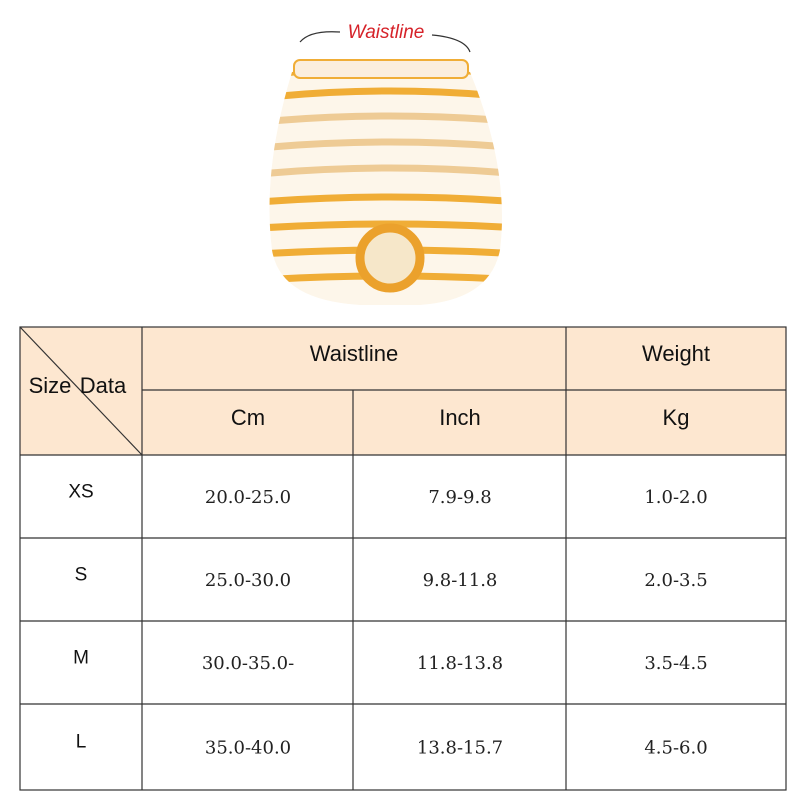  I want to click on group-header: Waistline, so click(354, 353).